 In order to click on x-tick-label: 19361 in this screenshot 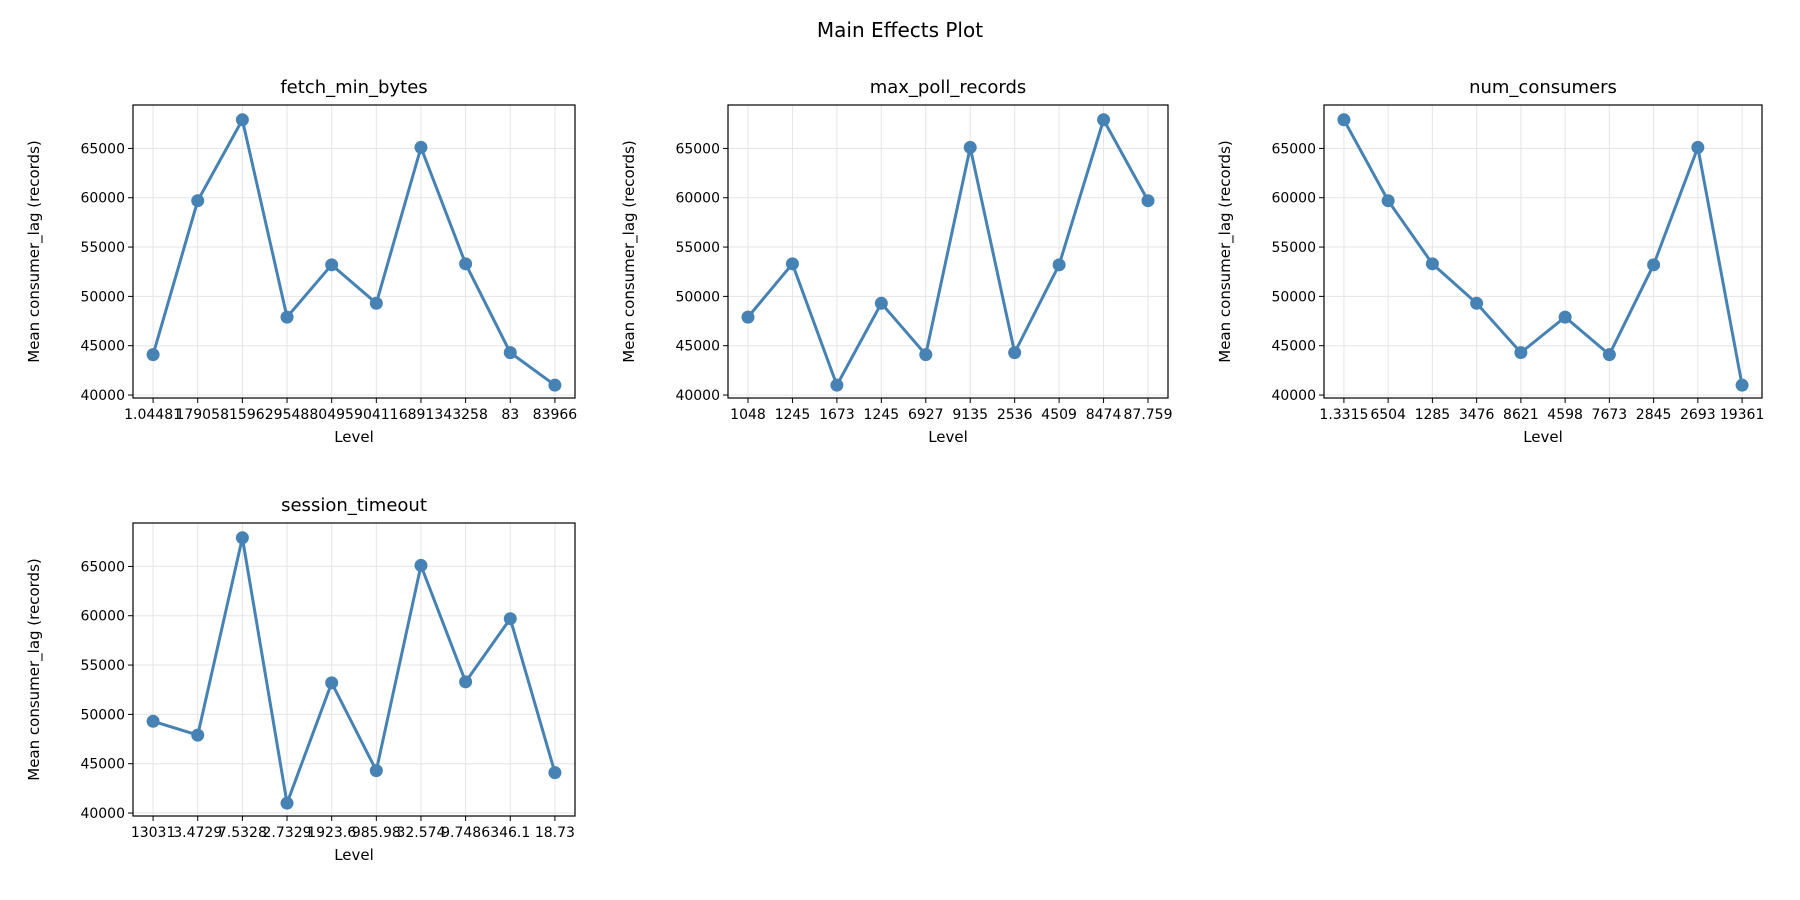, I will do `click(1742, 415)`.